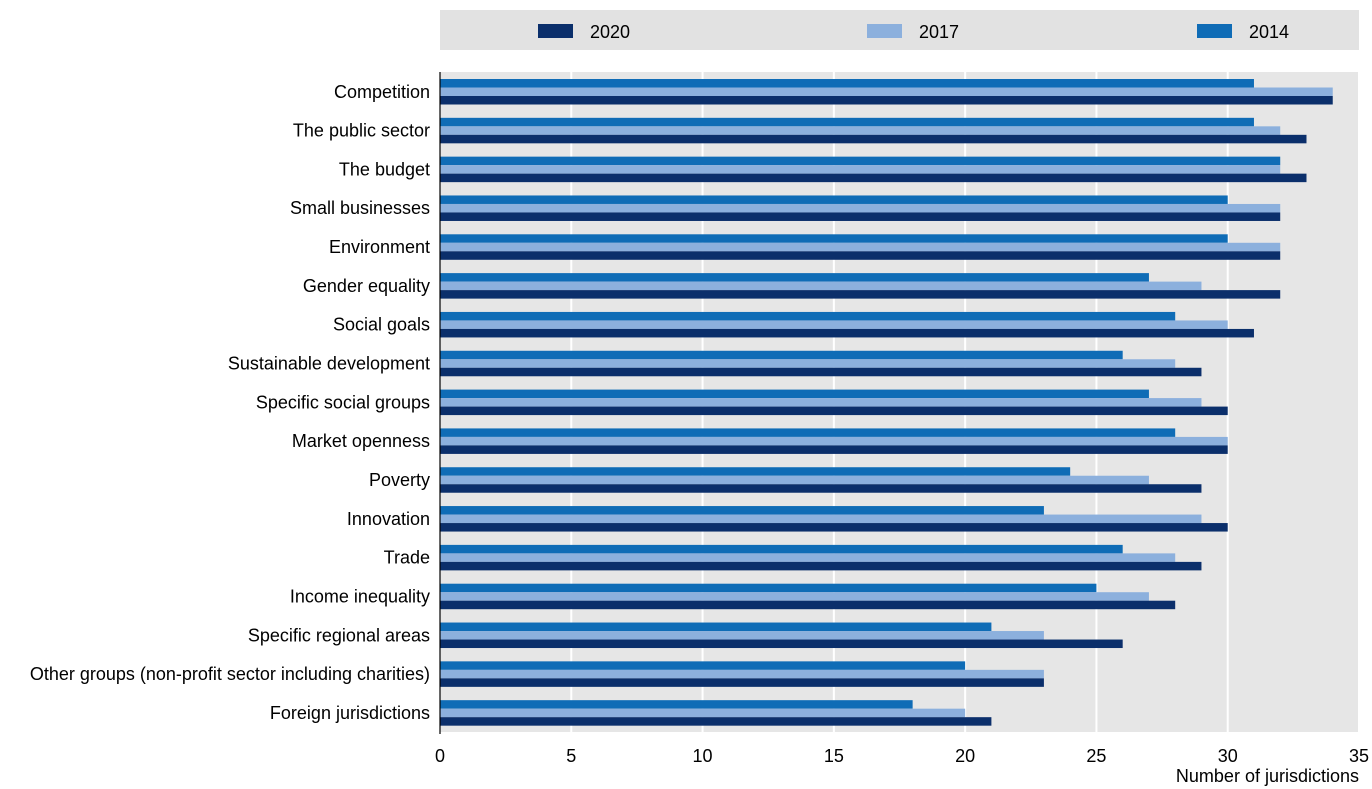  I want to click on legend-swatch-2020, so click(555, 31).